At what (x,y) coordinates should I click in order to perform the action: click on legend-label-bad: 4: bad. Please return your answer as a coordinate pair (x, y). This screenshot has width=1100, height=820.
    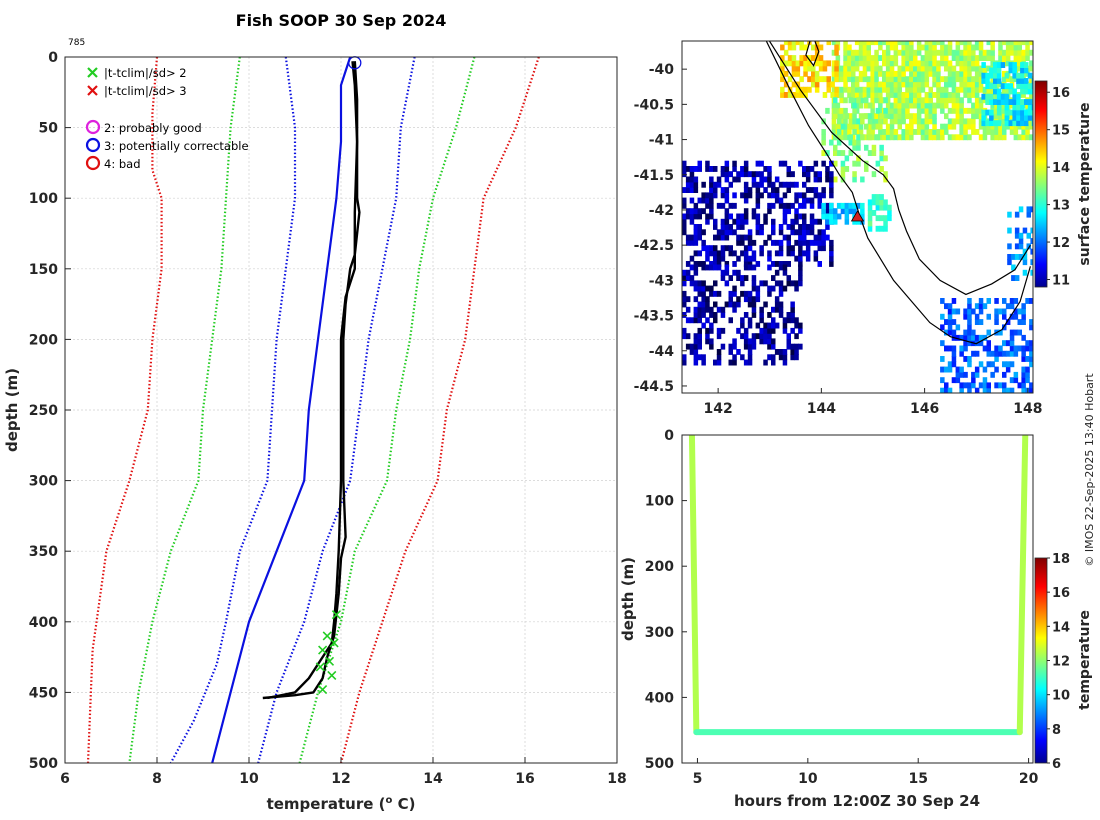
    Looking at the image, I should click on (122, 164).